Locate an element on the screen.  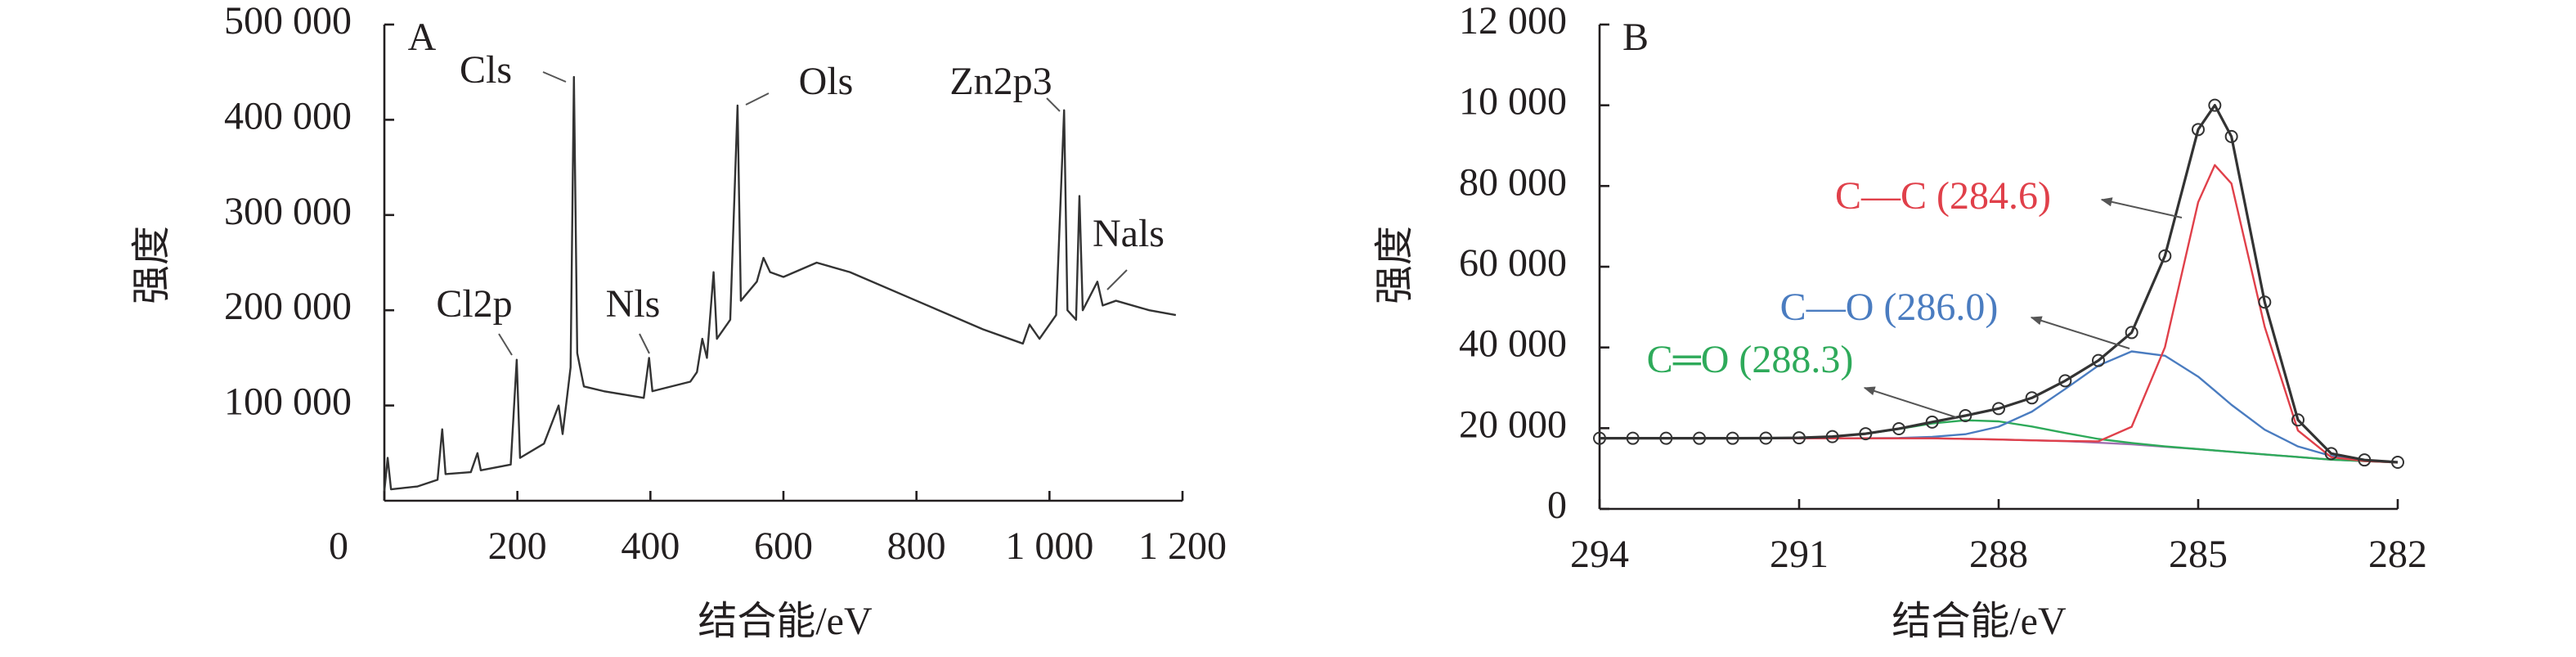
y-tick-label: 500 000 is located at coordinates (288, 22).